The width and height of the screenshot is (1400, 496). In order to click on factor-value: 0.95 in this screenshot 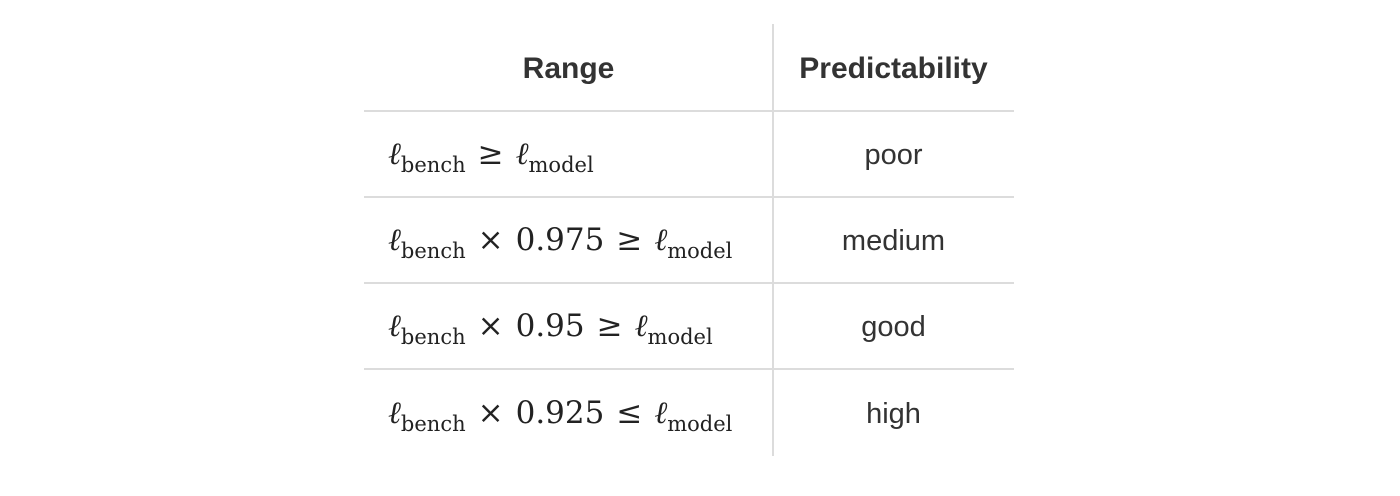, I will do `click(550, 326)`.